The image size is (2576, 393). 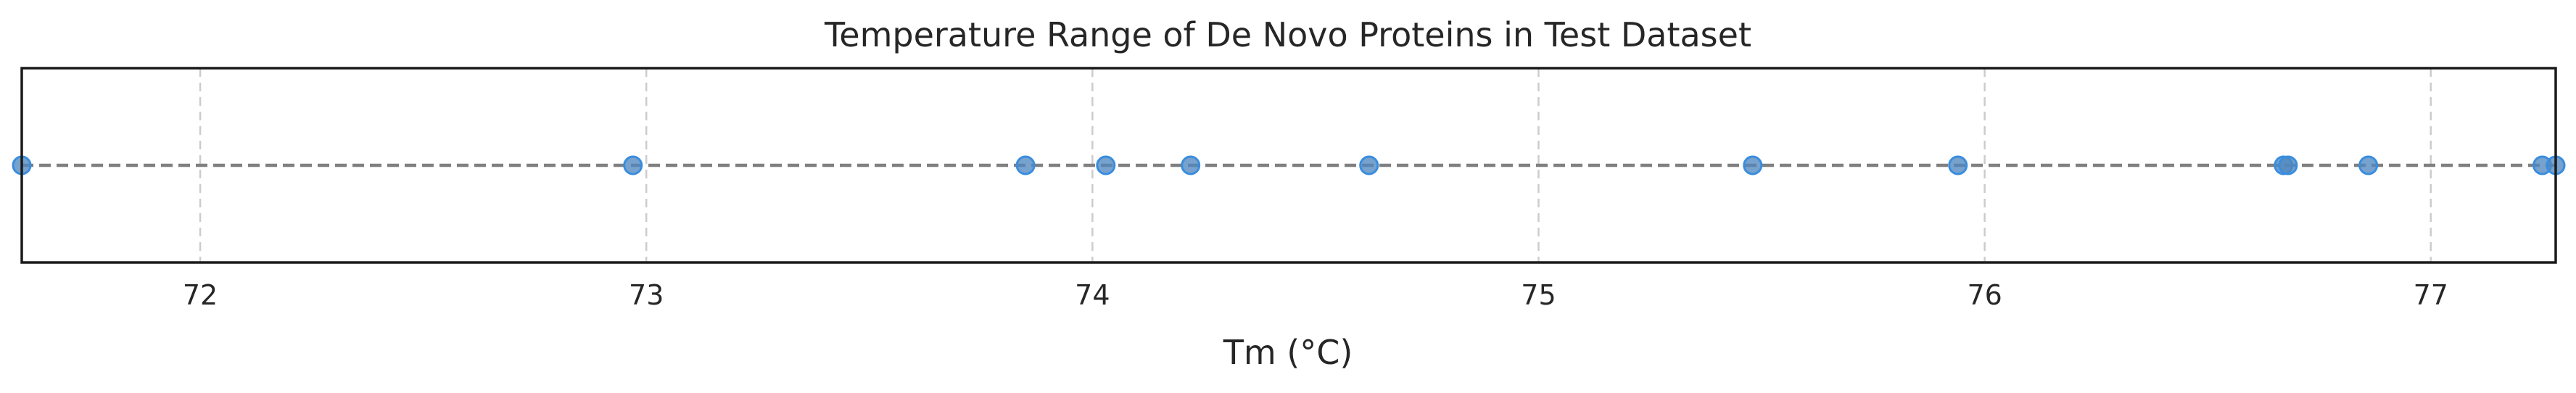 What do you see at coordinates (1288, 352) in the screenshot?
I see `x-axis-label: Tm (°C)` at bounding box center [1288, 352].